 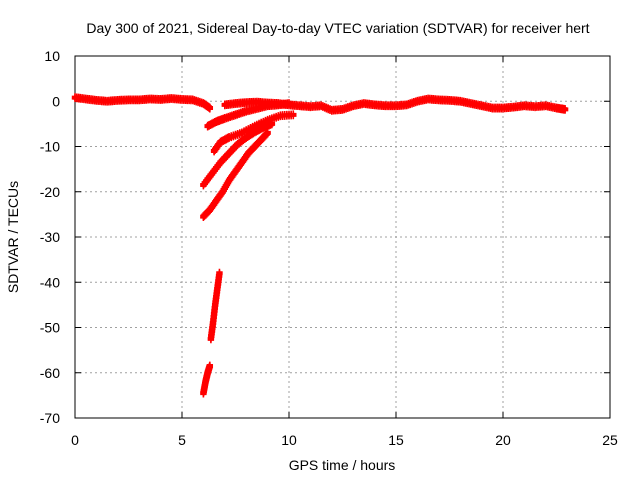 I want to click on x-tick-label: 15, so click(x=396, y=440).